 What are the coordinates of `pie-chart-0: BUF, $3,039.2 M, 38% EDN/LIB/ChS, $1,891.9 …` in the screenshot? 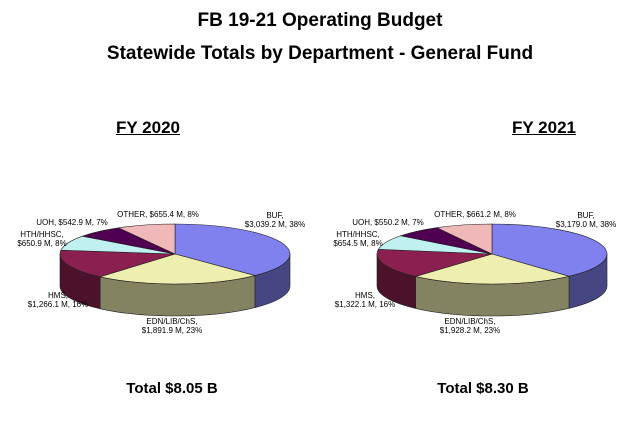 It's located at (161, 272).